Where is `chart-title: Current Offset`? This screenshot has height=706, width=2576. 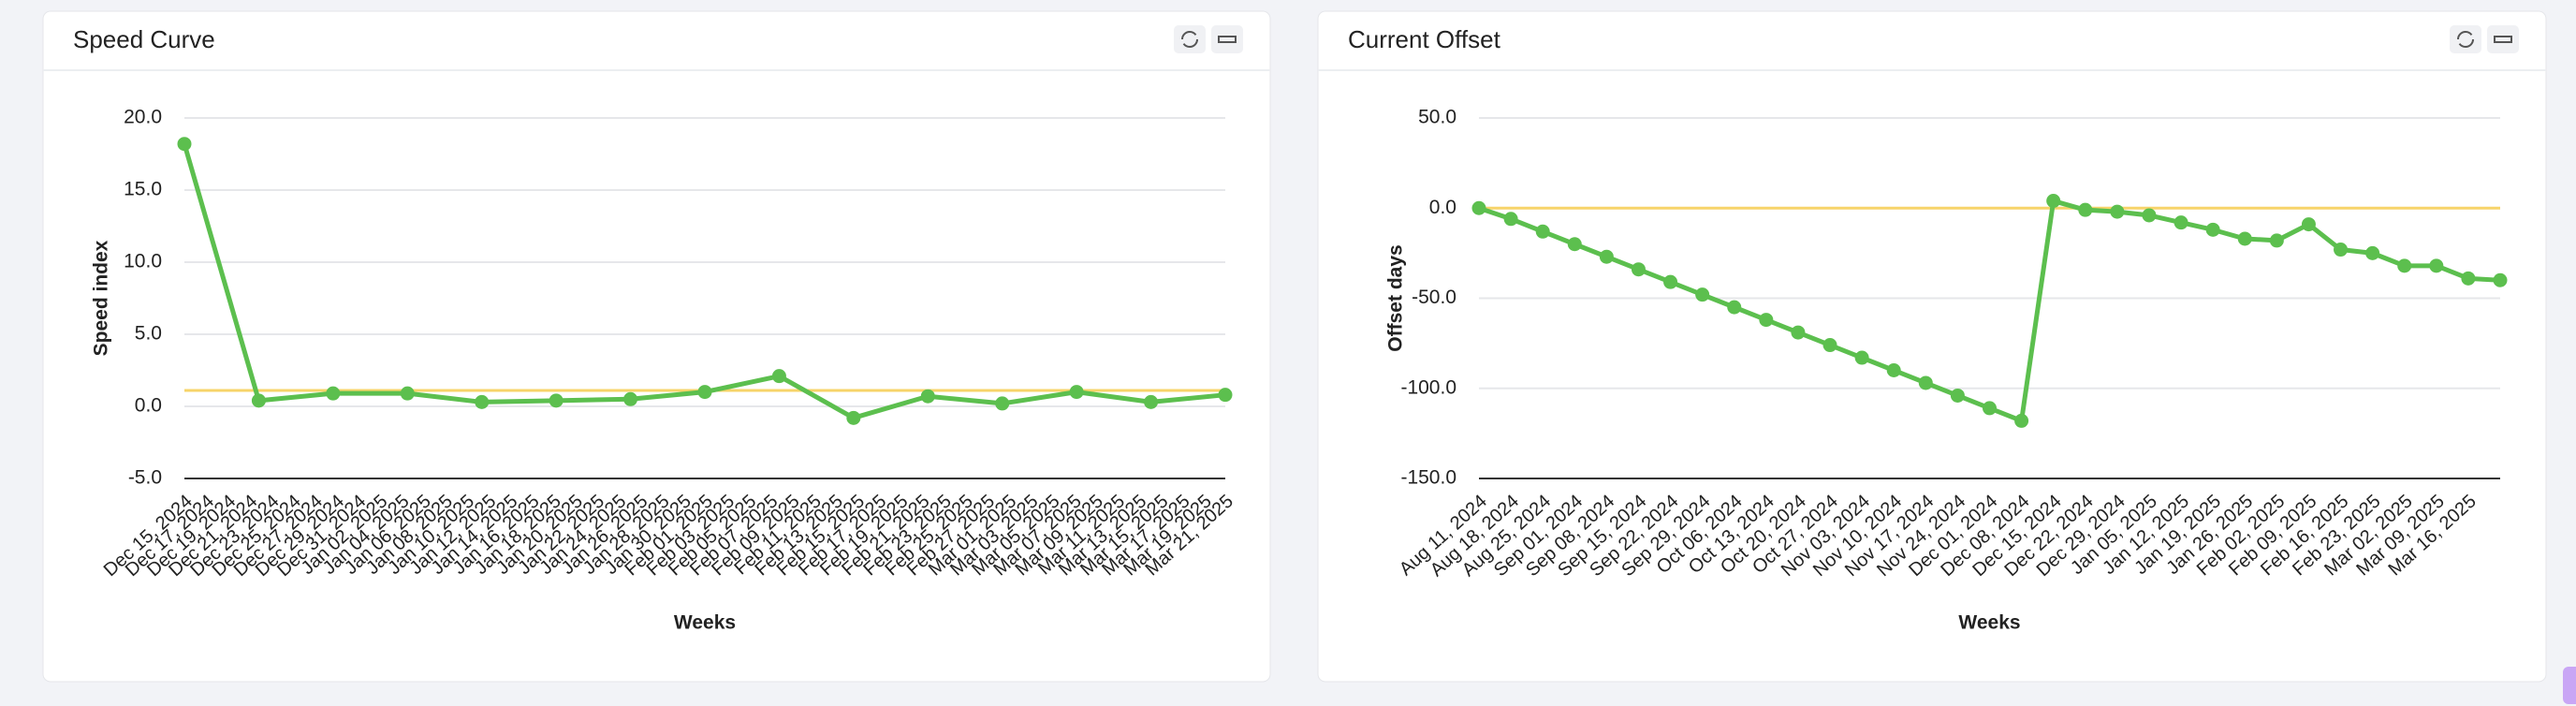
chart-title: Current Offset is located at coordinates (1424, 39).